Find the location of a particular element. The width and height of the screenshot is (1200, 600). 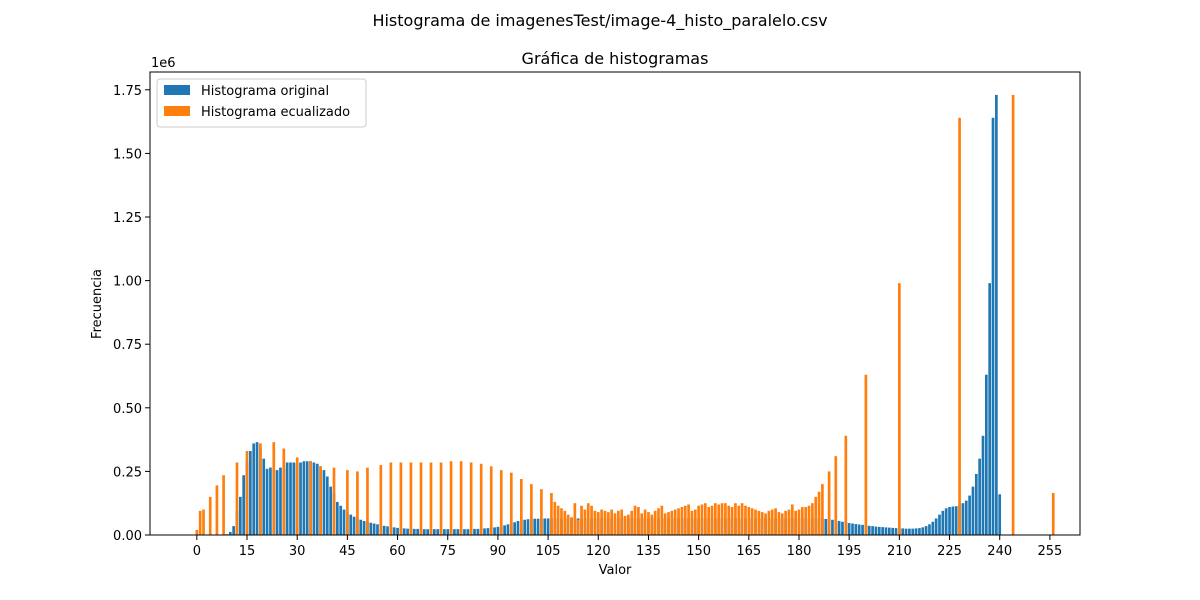

x-tick-label: 105 is located at coordinates (548, 551).